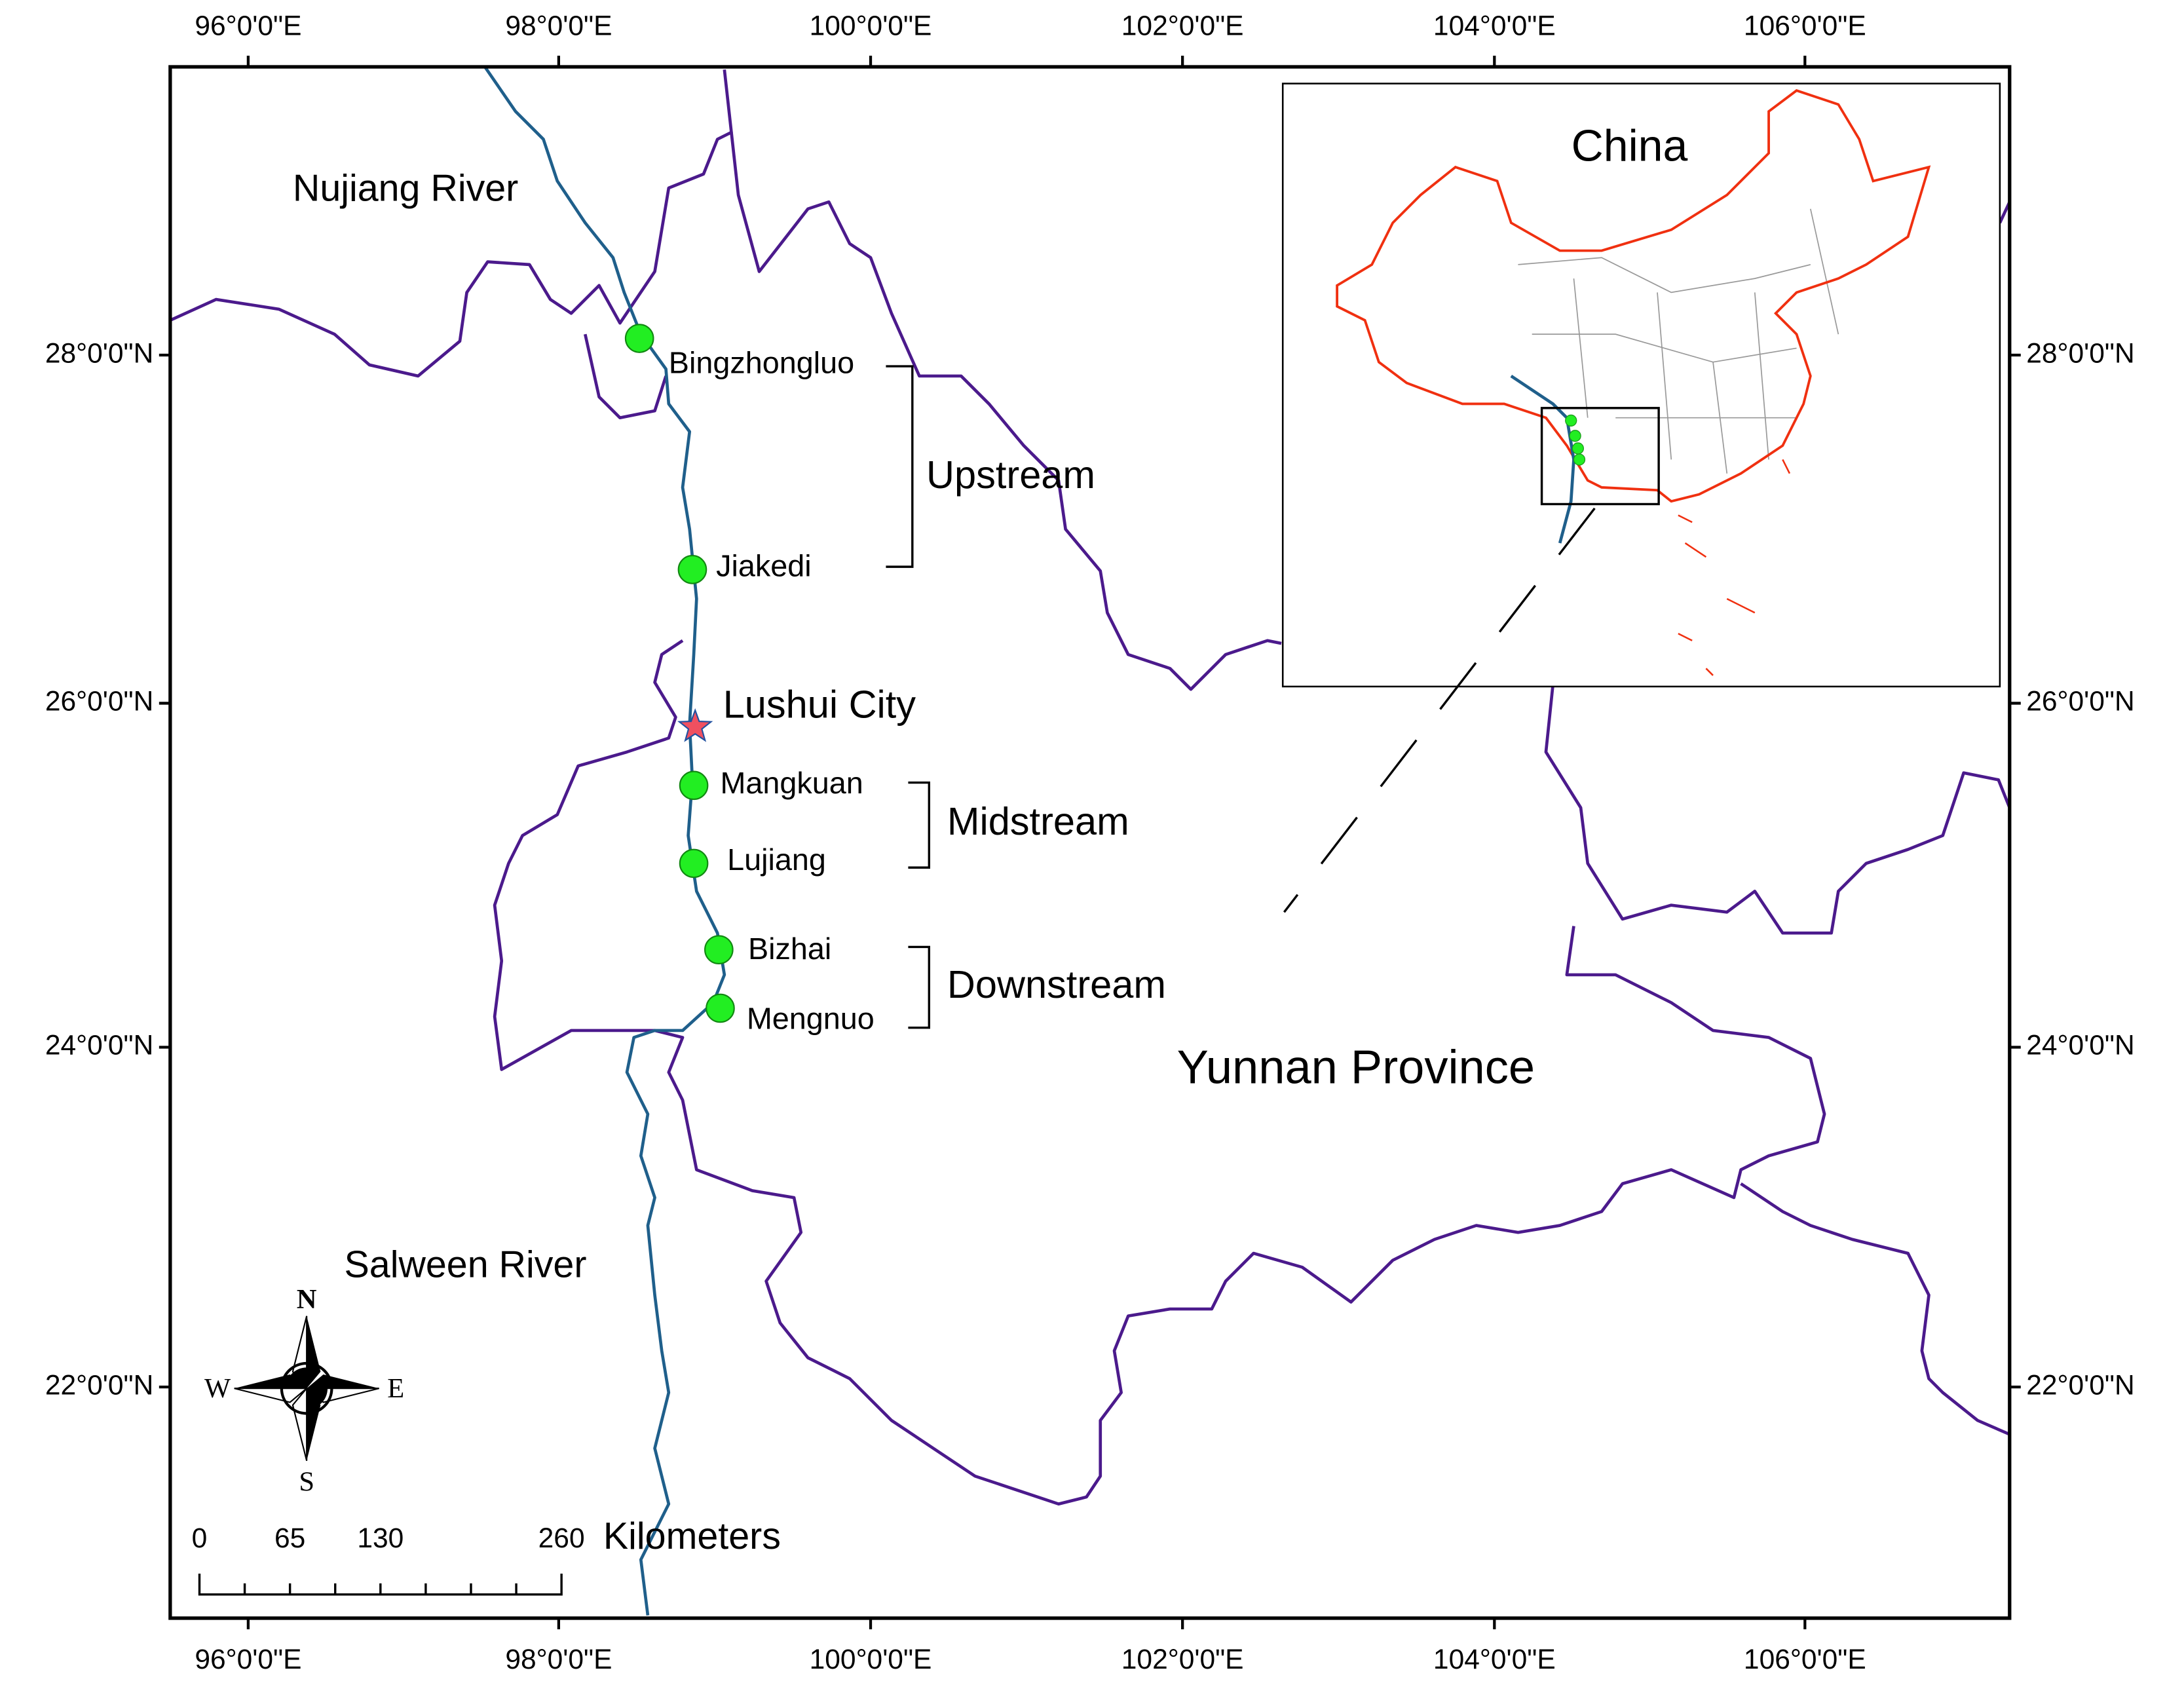 Image resolution: width=2184 pixels, height=1685 pixels. I want to click on river-label: Nujiang River, so click(405, 188).